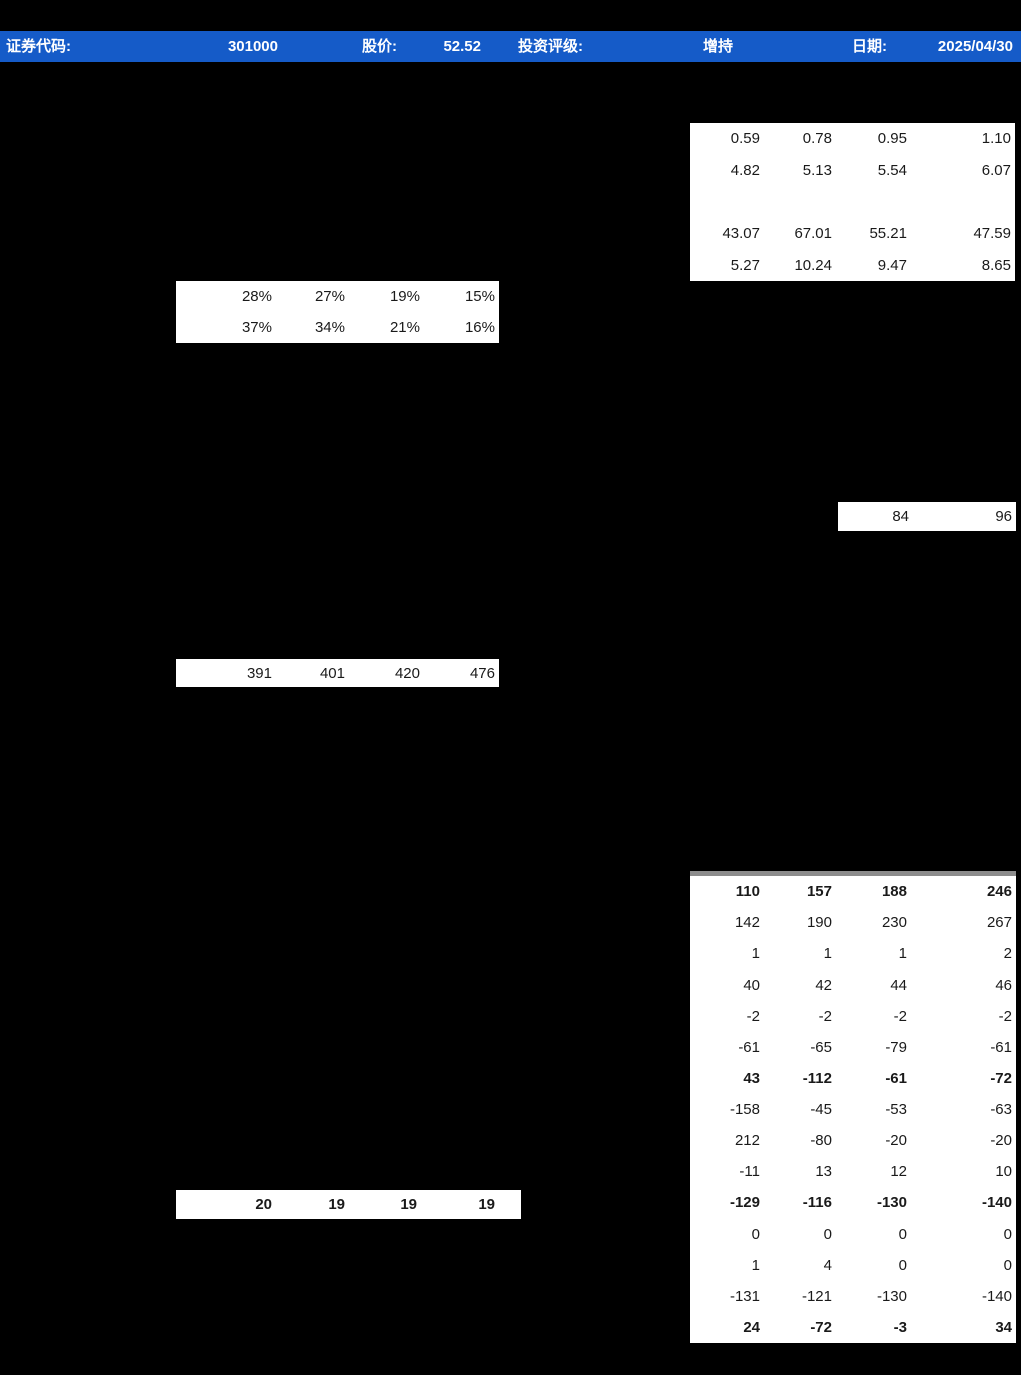  Describe the element at coordinates (745, 170) in the screenshot. I see `table-cell: 4.82` at that location.